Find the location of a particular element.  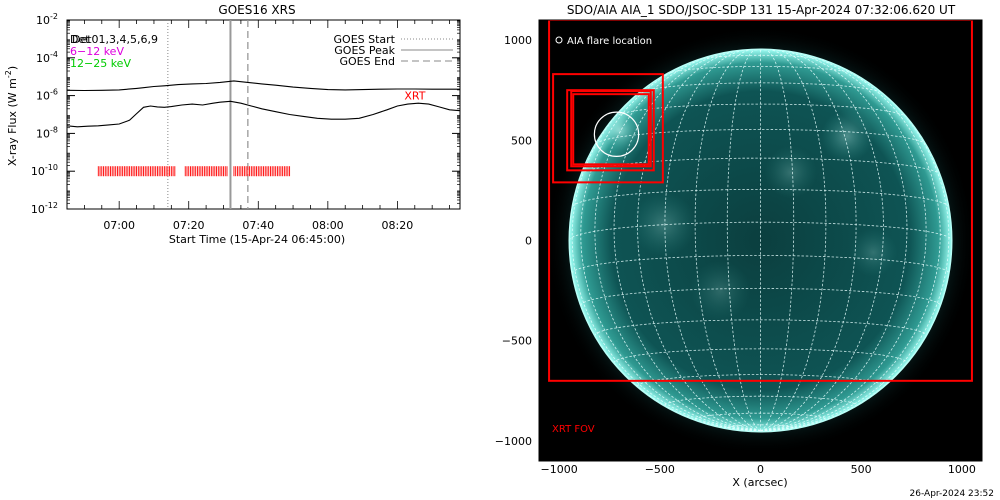

flare-legend-marker is located at coordinates (559, 40).